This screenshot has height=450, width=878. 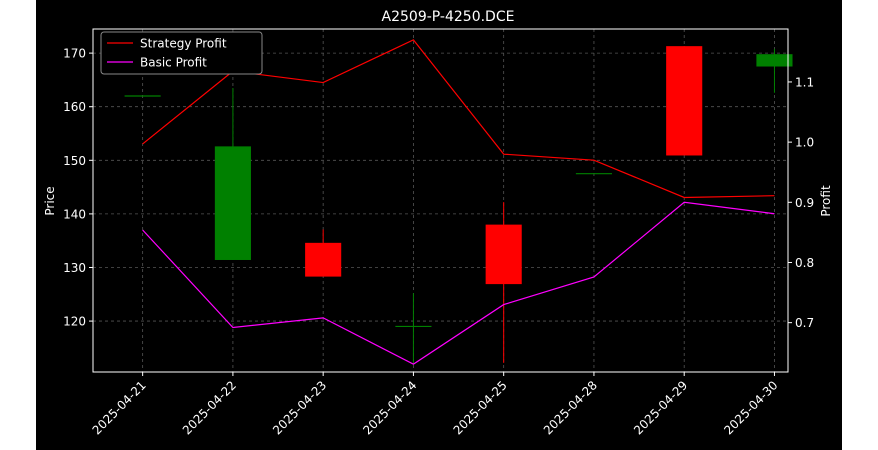 I want to click on chart-title: A2509-P-4250.DCE, so click(x=448, y=17).